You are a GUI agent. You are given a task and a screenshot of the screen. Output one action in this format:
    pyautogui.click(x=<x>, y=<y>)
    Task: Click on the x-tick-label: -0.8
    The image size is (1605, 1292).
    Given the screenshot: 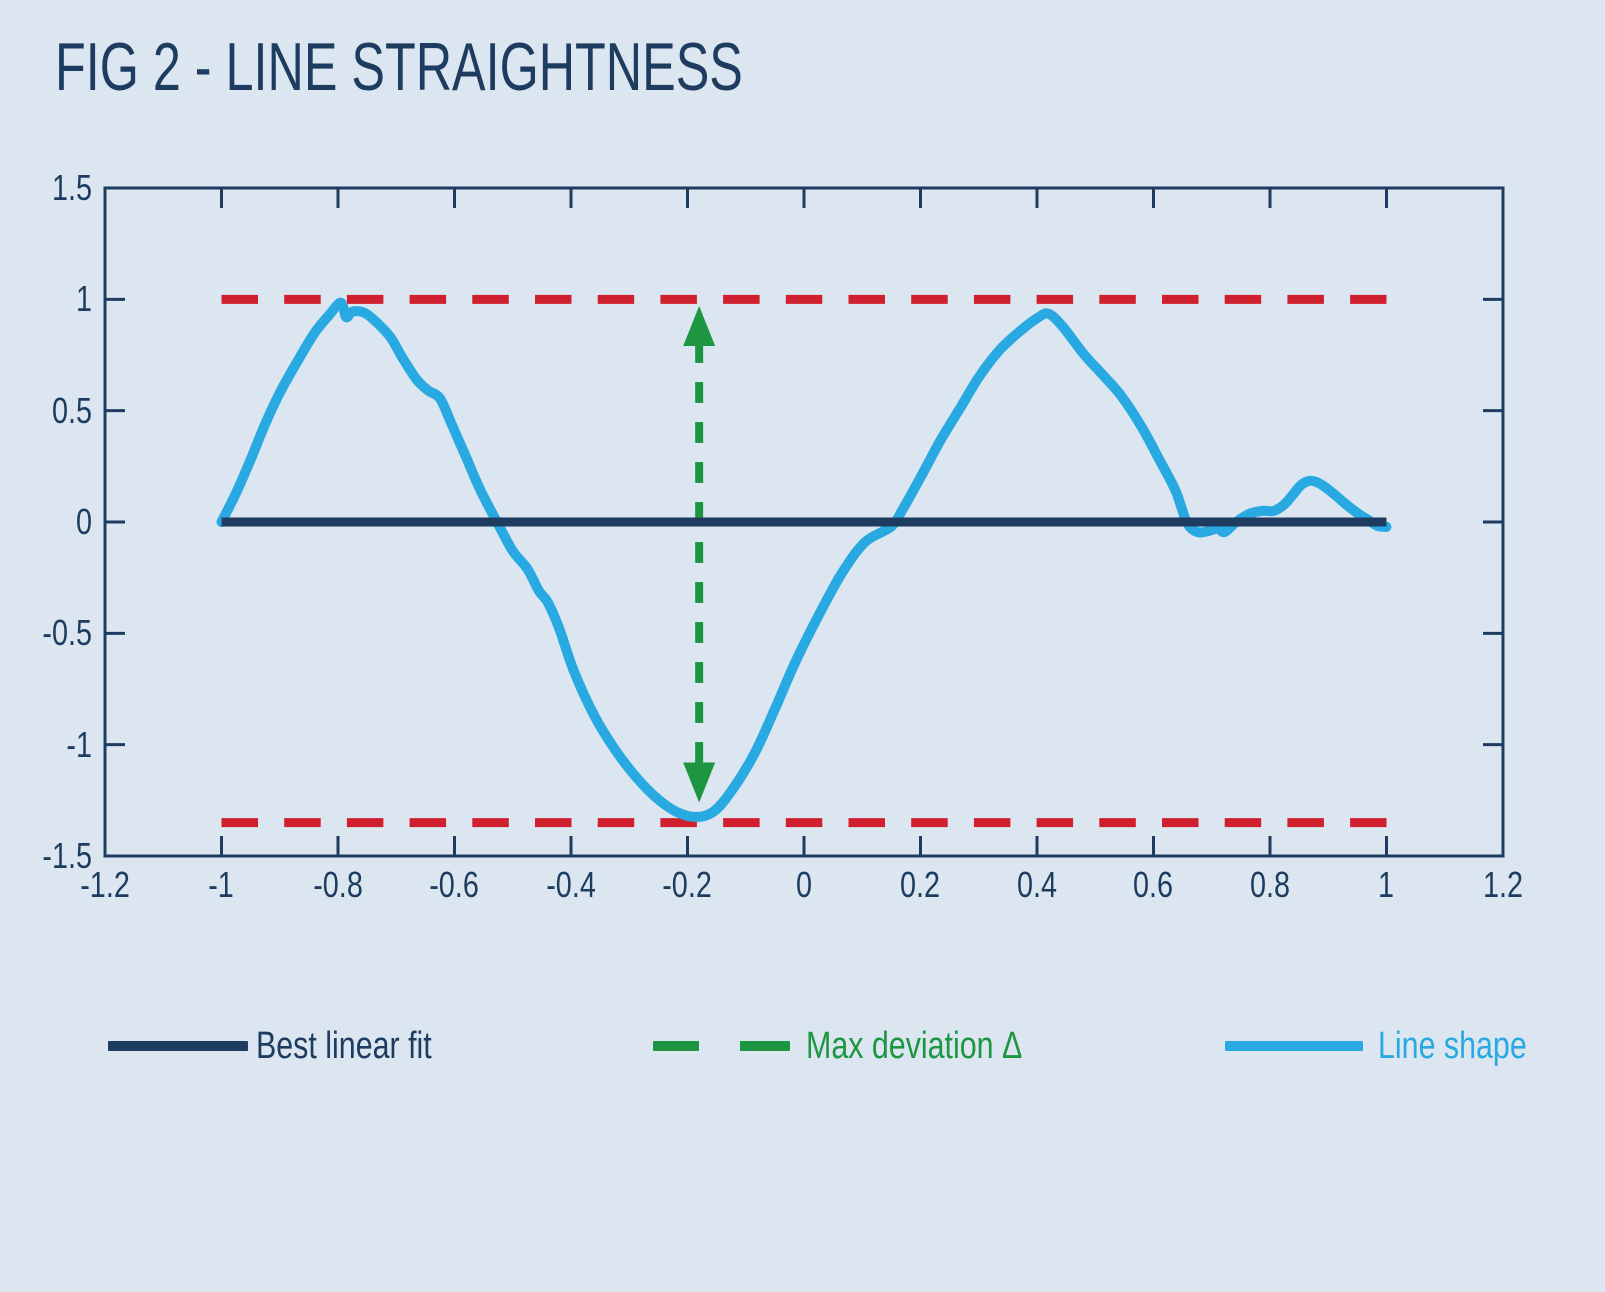 What is the action you would take?
    pyautogui.click(x=338, y=884)
    